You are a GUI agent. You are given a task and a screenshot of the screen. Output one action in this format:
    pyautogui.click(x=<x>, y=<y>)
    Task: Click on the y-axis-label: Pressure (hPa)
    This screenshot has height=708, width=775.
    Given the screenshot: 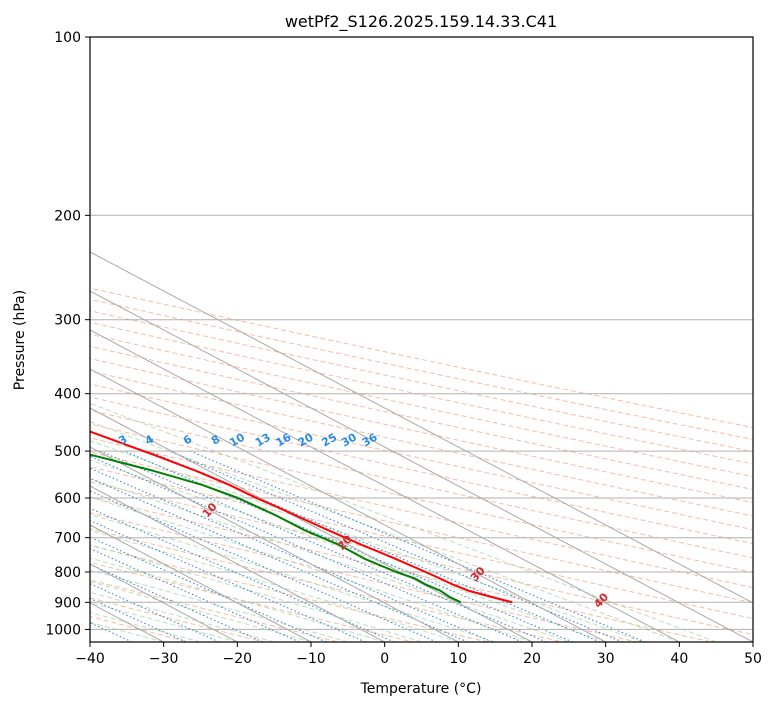 What is the action you would take?
    pyautogui.click(x=20, y=340)
    